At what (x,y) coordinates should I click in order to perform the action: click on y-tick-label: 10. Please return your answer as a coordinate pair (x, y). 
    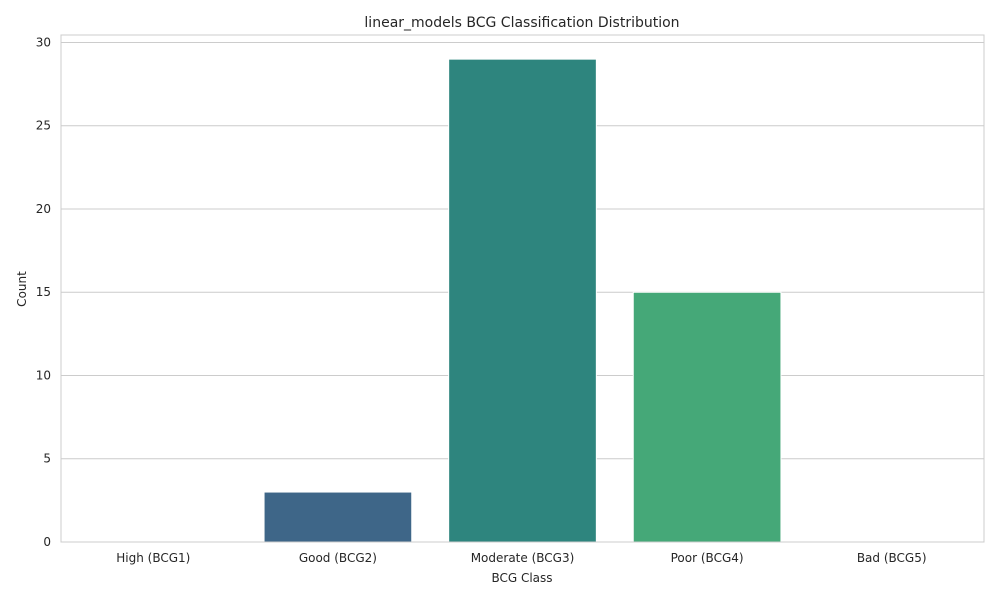
    Looking at the image, I should click on (43, 375).